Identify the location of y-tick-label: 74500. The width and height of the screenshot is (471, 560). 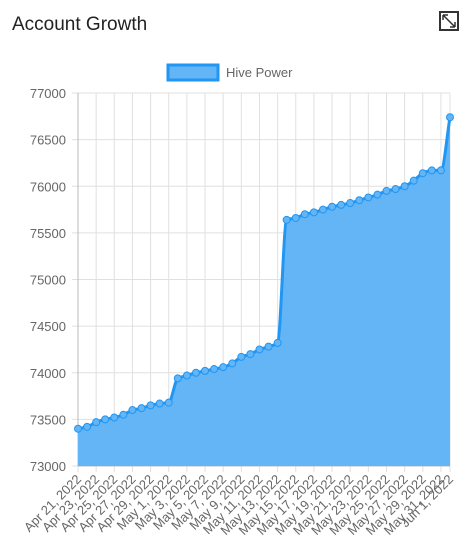
(48, 326).